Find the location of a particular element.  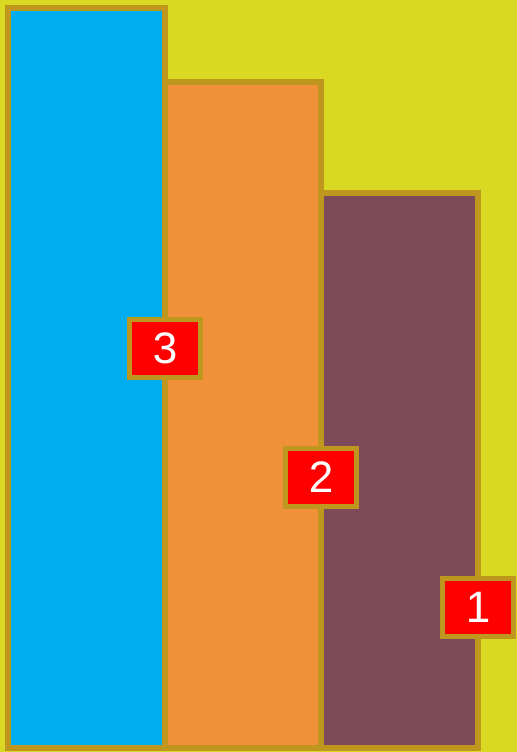

annotation: 1 is located at coordinates (478, 607).